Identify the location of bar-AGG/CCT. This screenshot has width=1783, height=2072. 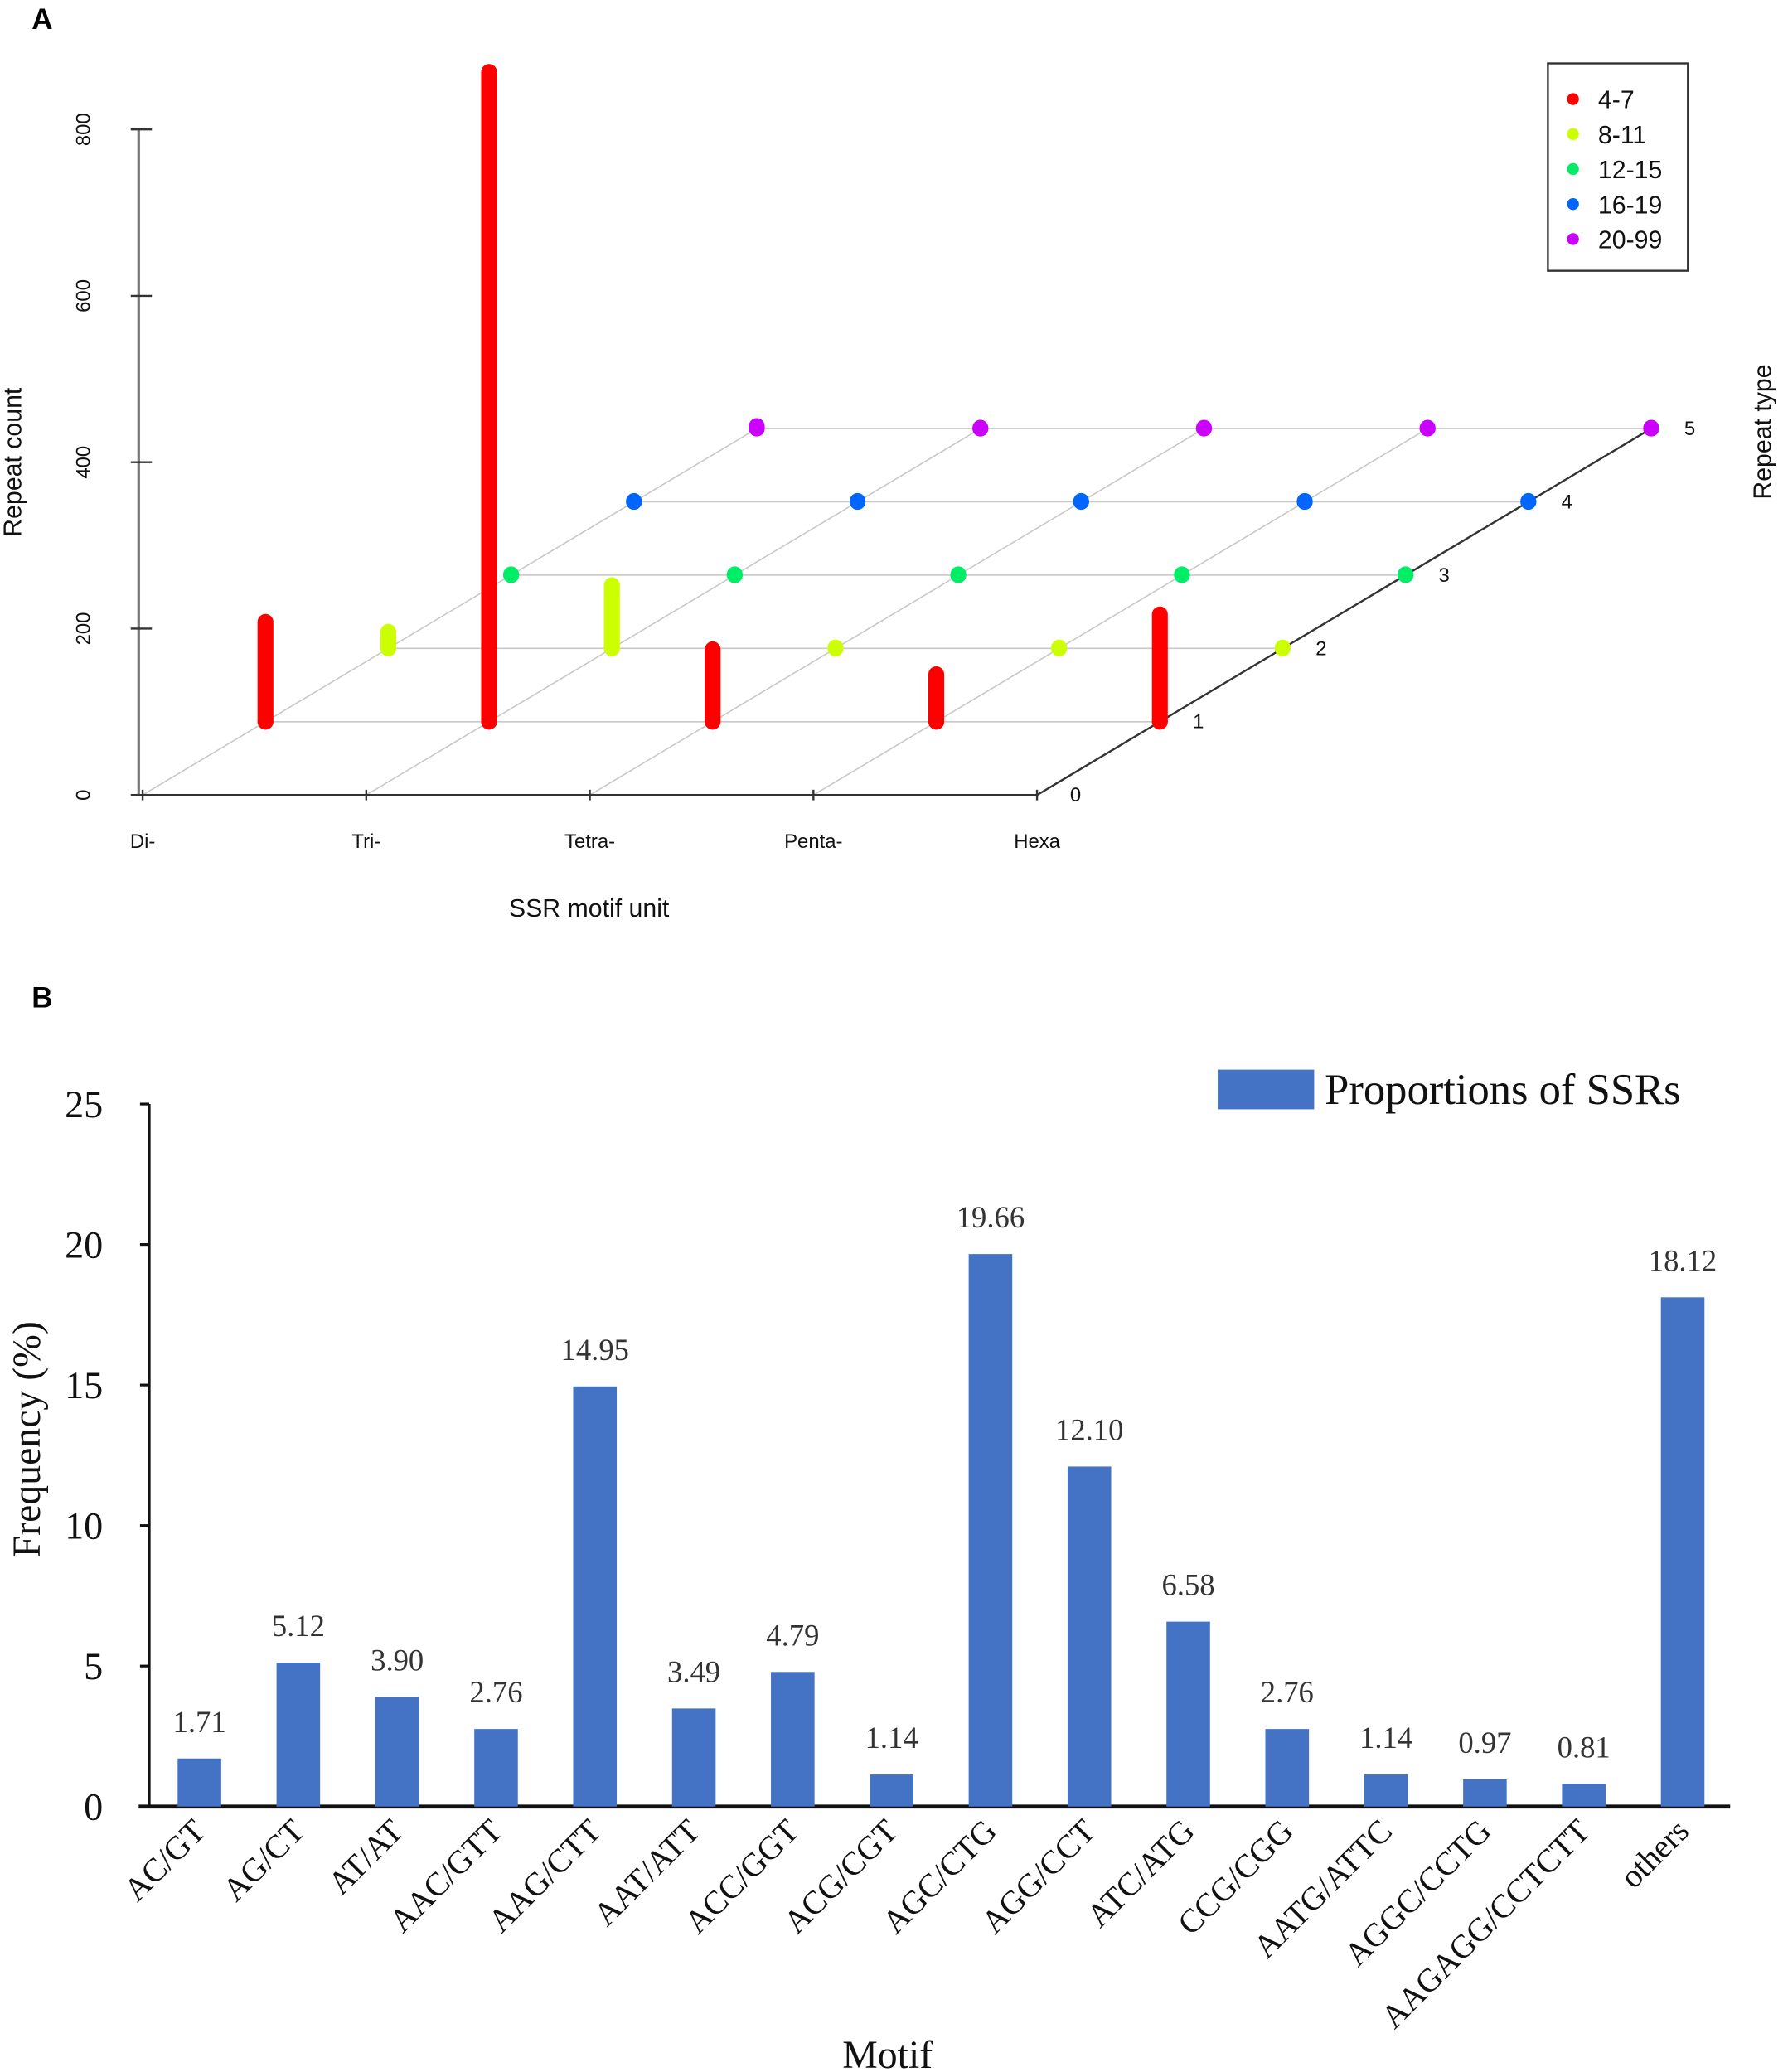
(1089, 1636).